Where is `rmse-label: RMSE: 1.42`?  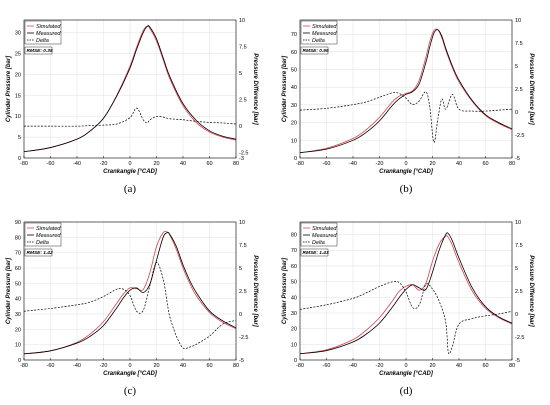
rmse-label: RMSE: 1.42 is located at coordinates (40, 253).